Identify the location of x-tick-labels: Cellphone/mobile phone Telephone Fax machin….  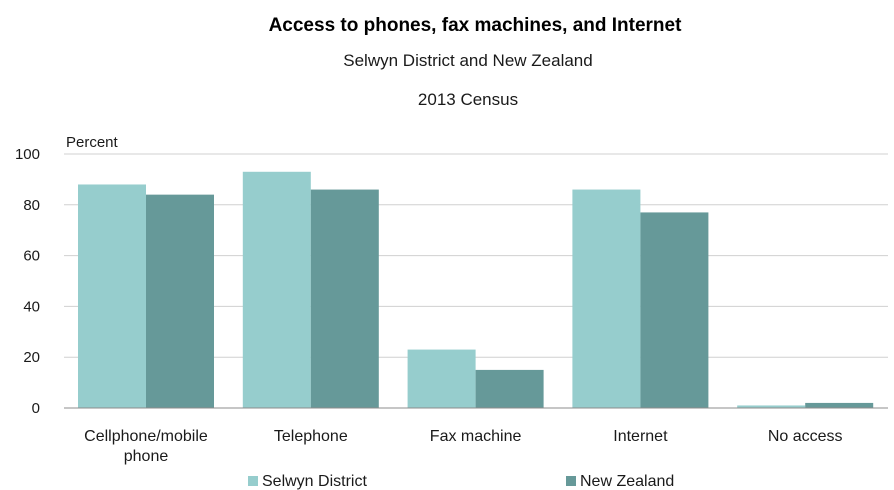
(463, 446).